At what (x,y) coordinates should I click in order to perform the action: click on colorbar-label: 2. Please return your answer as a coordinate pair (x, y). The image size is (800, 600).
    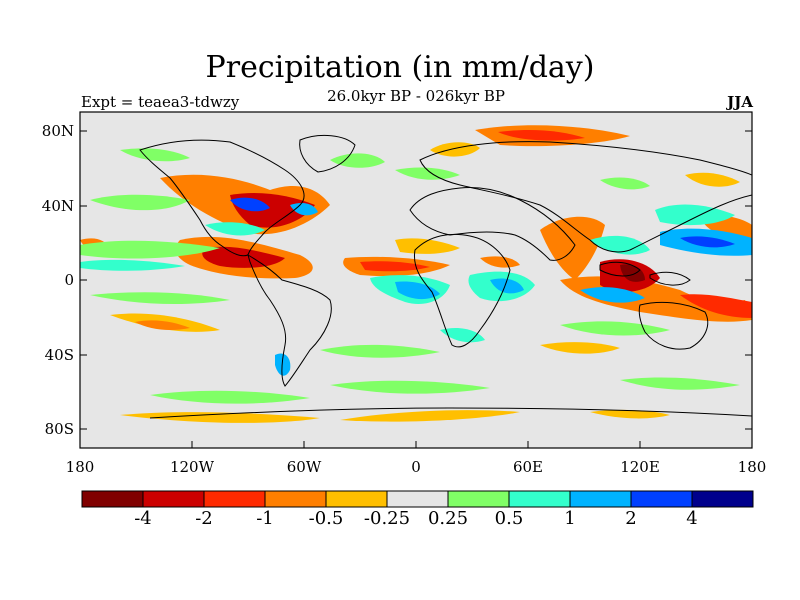
    Looking at the image, I should click on (631, 518).